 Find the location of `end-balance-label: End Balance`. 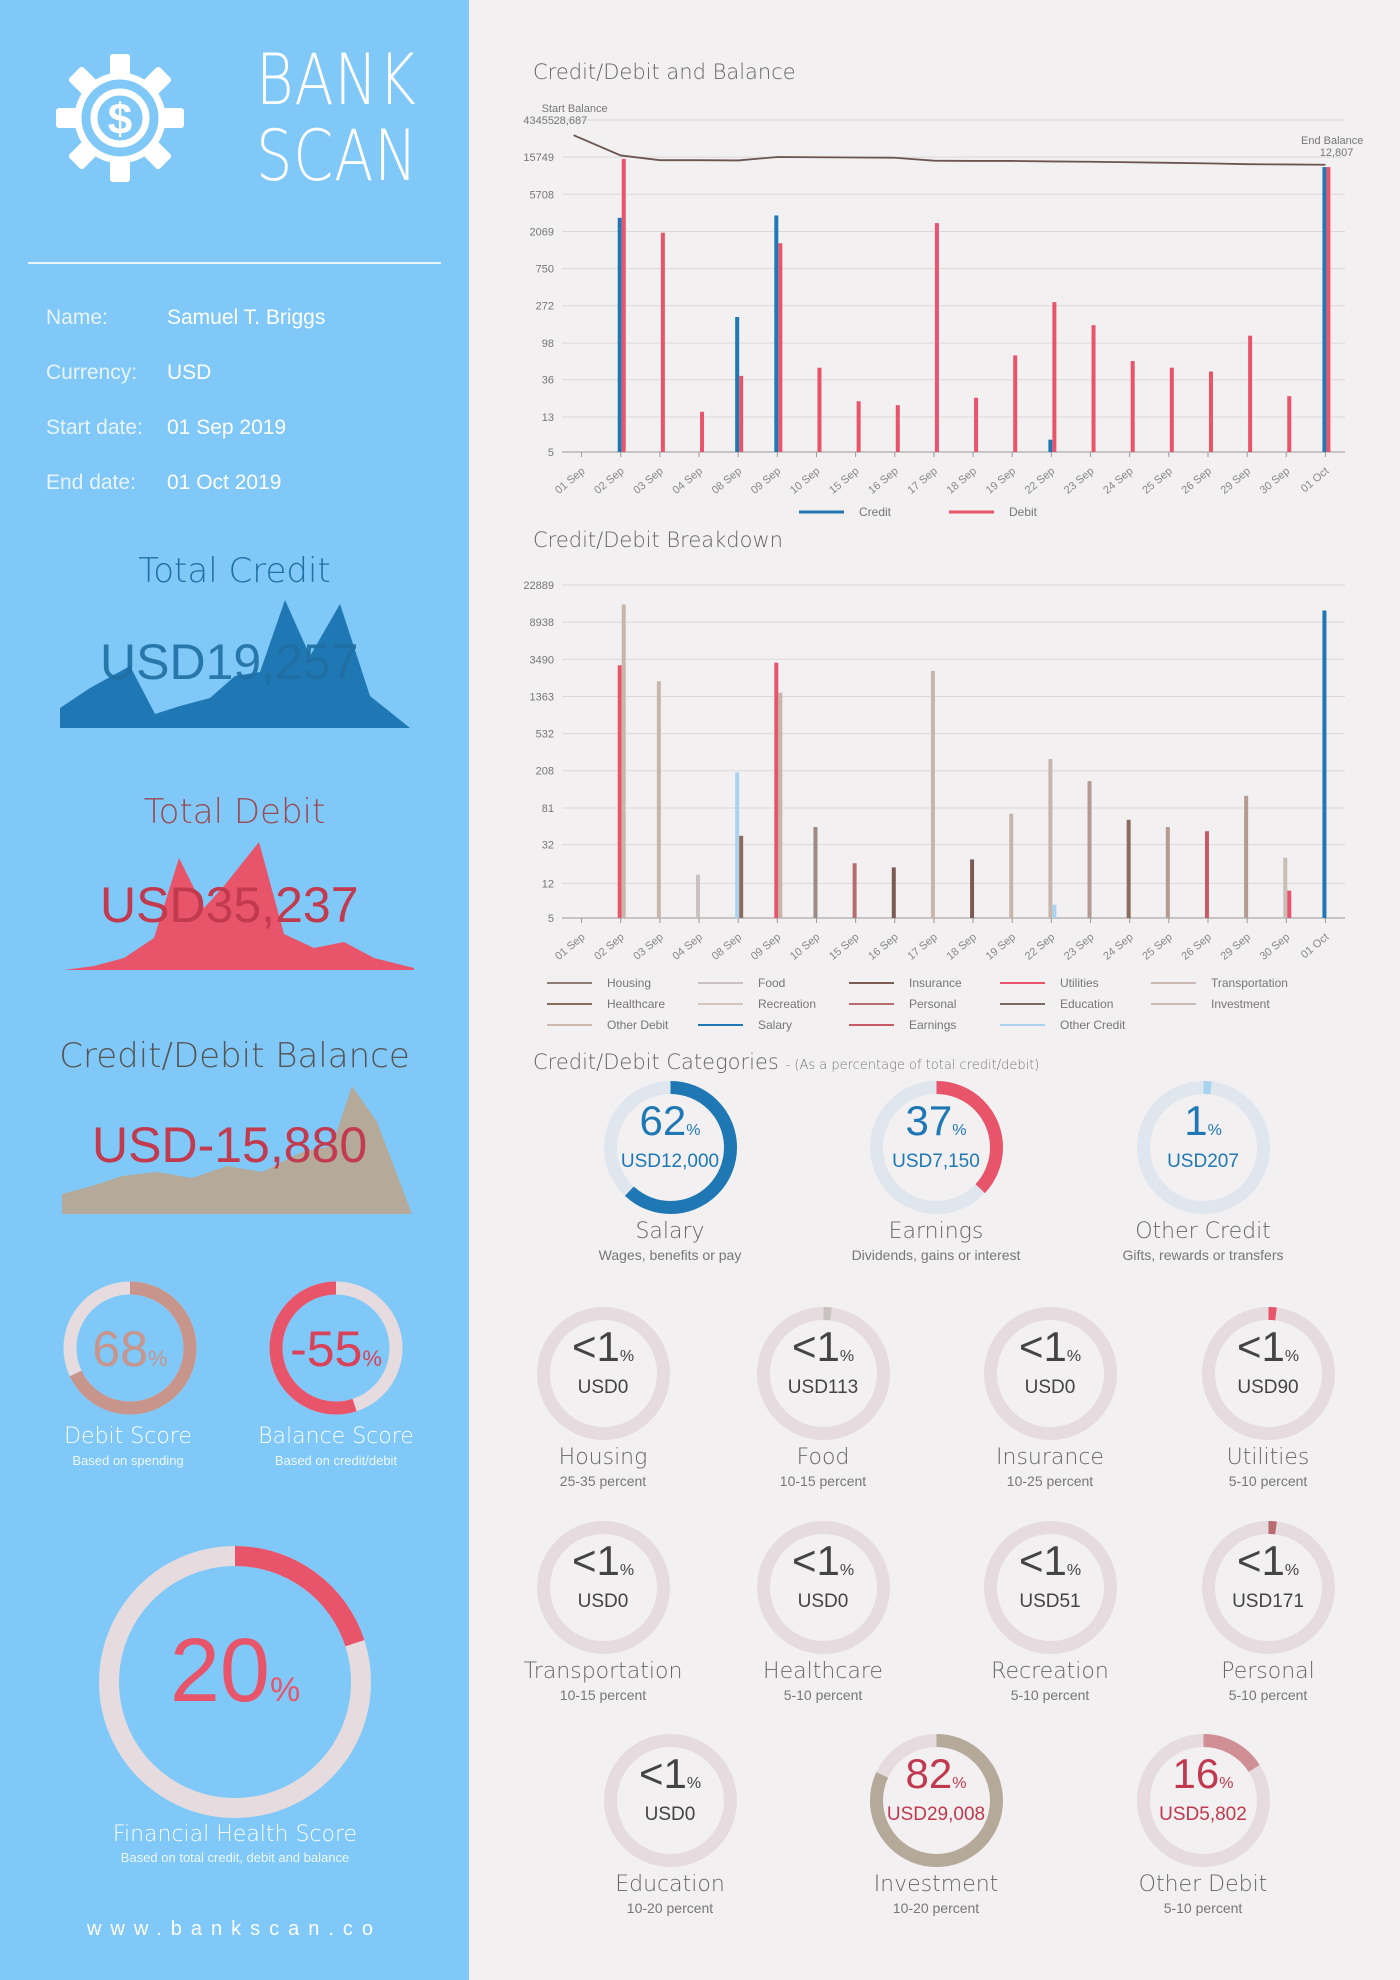

end-balance-label: End Balance is located at coordinates (1332, 141).